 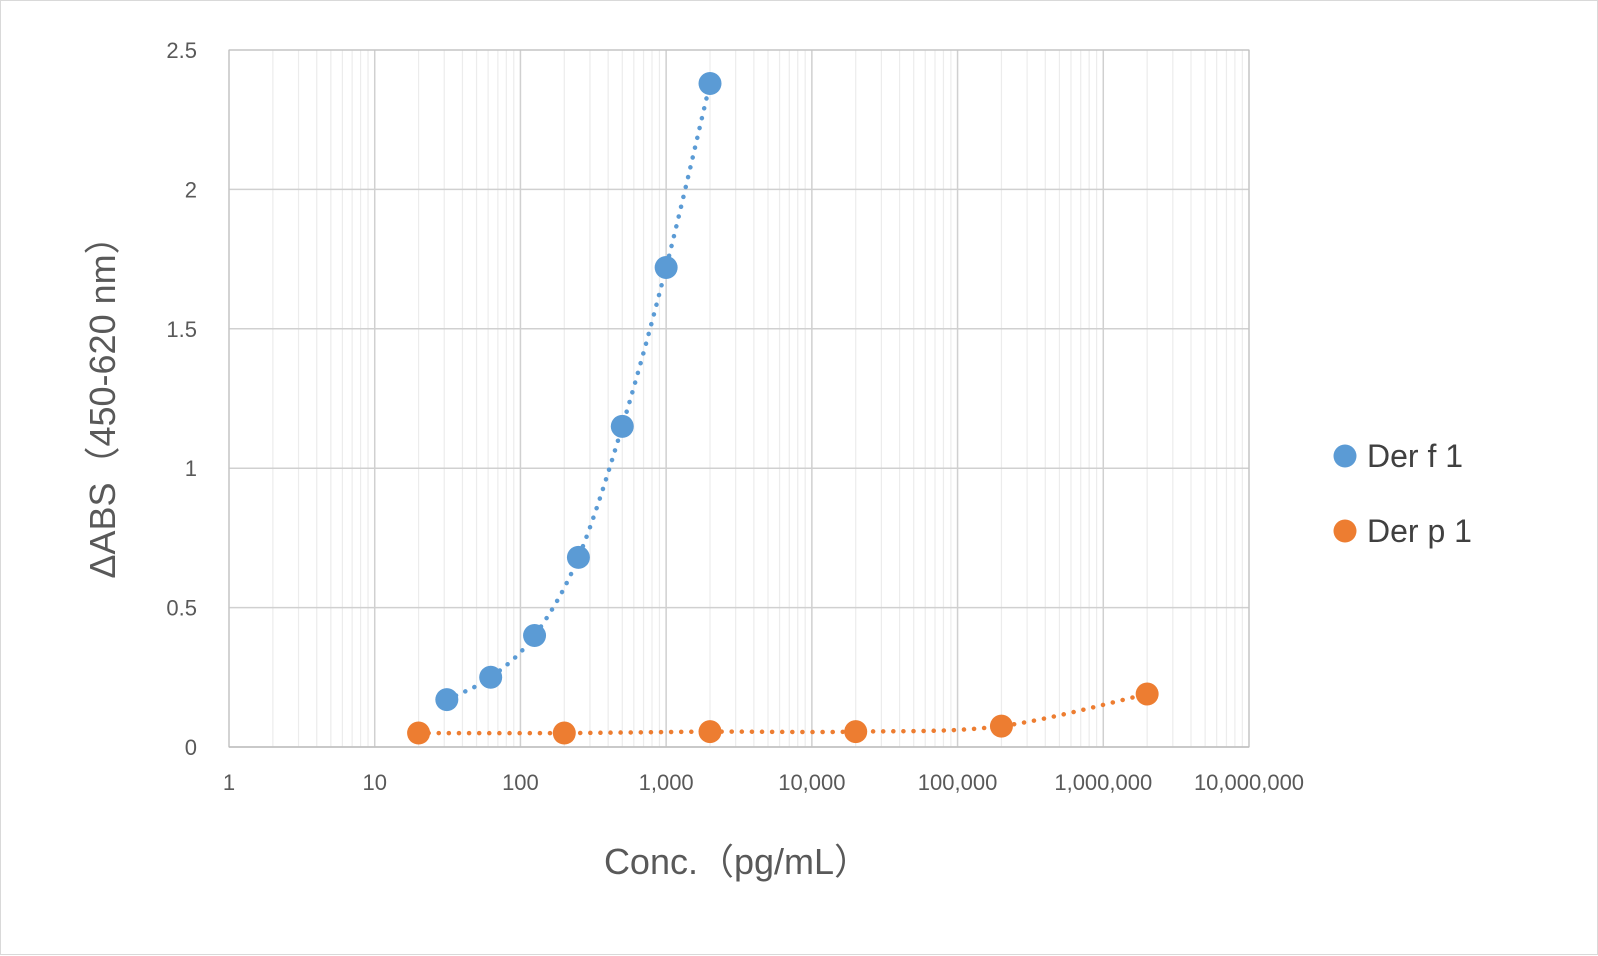 I want to click on x-tick-label: 10,000,000, so click(x=1249, y=782).